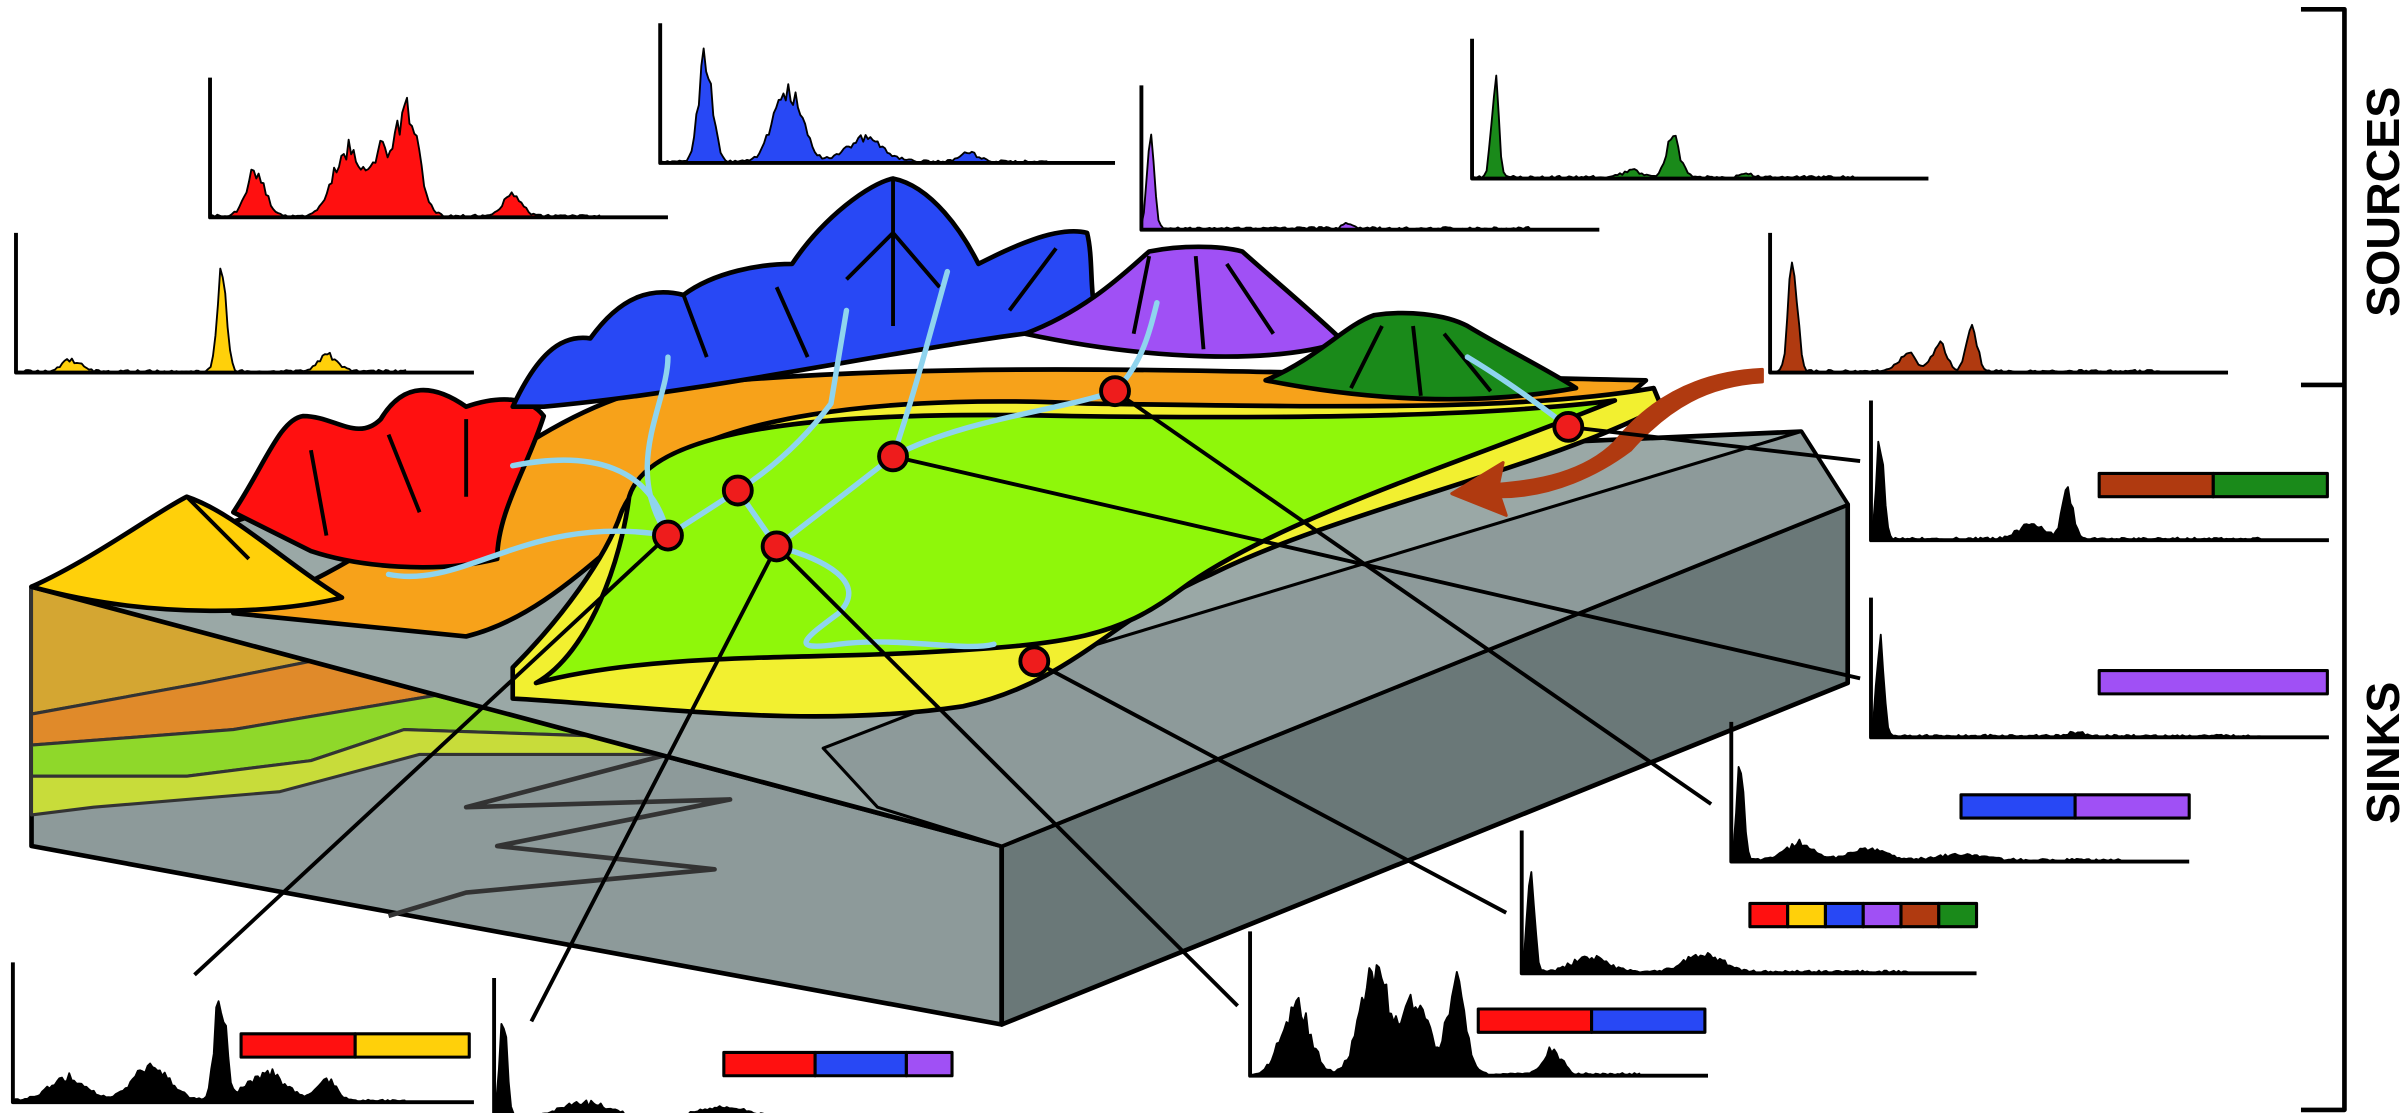 Image resolution: width=2407 pixels, height=1113 pixels. I want to click on bracket, so click(2323, 559).